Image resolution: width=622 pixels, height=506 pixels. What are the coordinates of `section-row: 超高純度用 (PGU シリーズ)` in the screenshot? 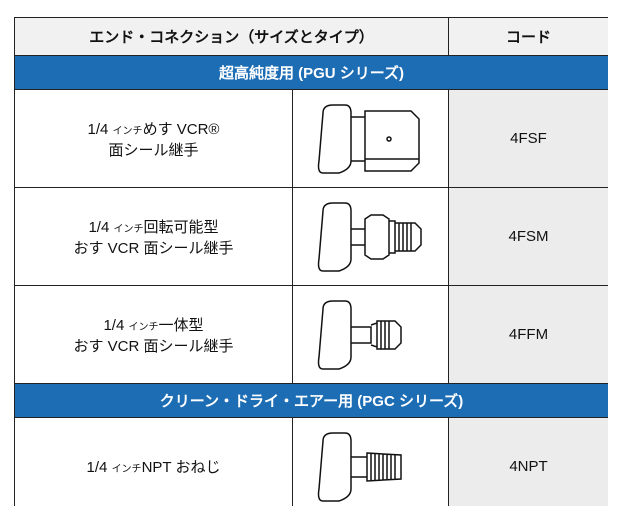 It's located at (311, 72).